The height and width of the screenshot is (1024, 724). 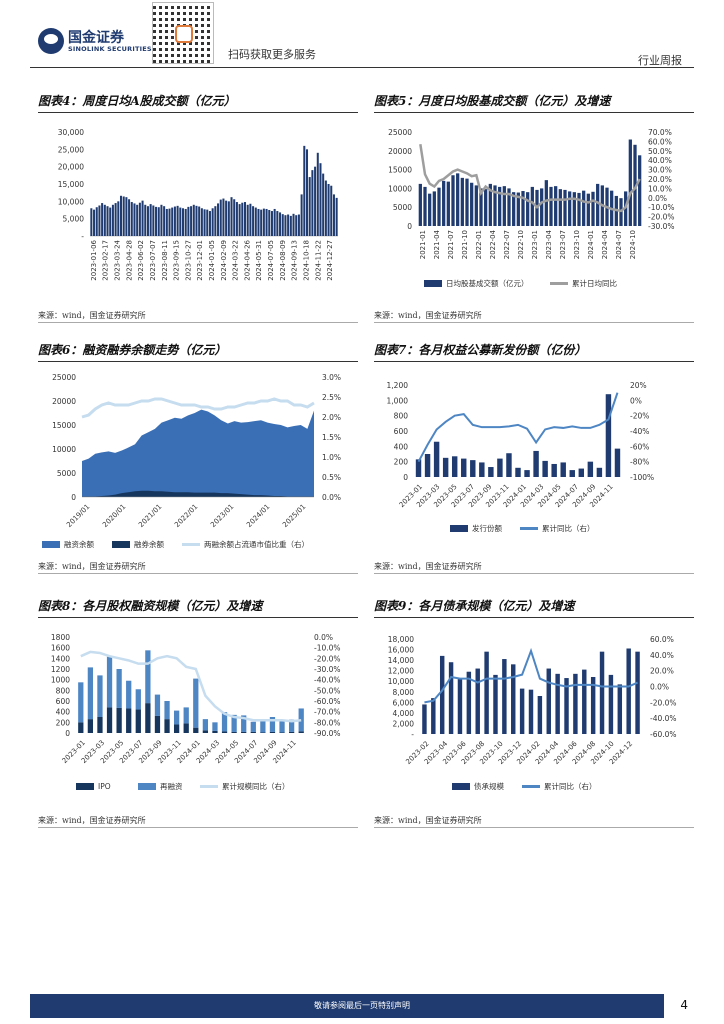 What do you see at coordinates (663, 702) in the screenshot?
I see `y2-tick-label: -20.0%` at bounding box center [663, 702].